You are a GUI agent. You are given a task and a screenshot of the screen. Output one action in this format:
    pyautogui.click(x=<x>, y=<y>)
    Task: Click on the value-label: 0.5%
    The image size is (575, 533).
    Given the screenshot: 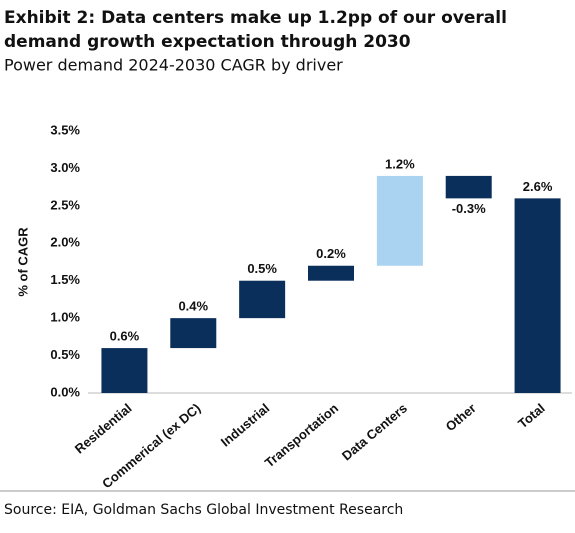 What is the action you would take?
    pyautogui.click(x=262, y=268)
    